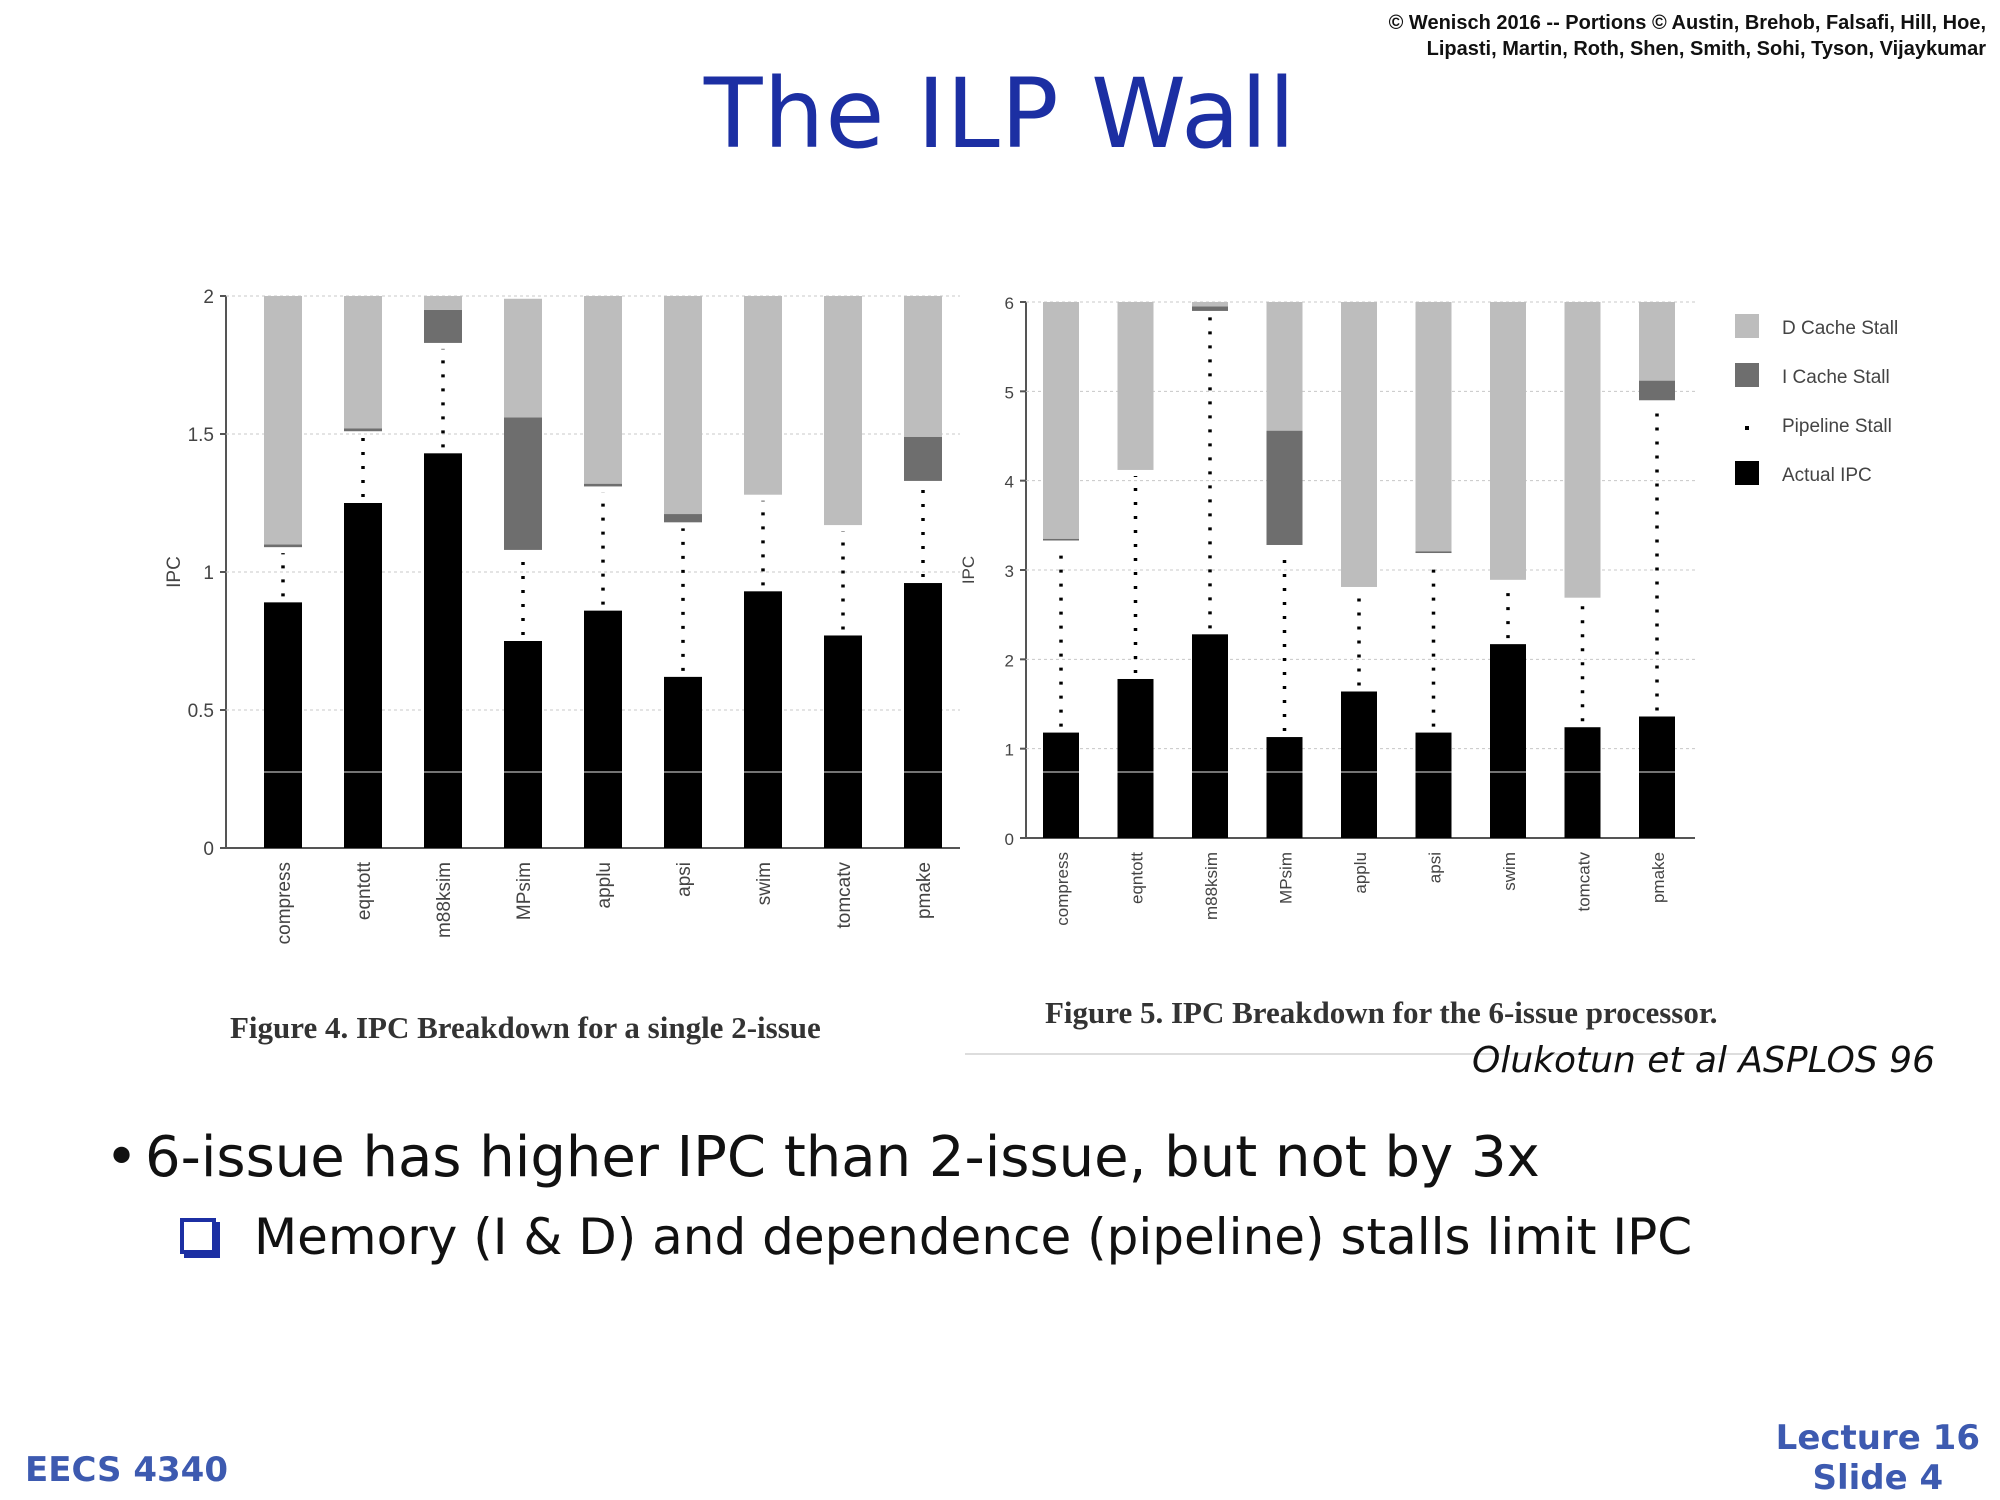 Image resolution: width=2000 pixels, height=1500 pixels. I want to click on lecture-info: Lecture 16 Slide 4, so click(1878, 1458).